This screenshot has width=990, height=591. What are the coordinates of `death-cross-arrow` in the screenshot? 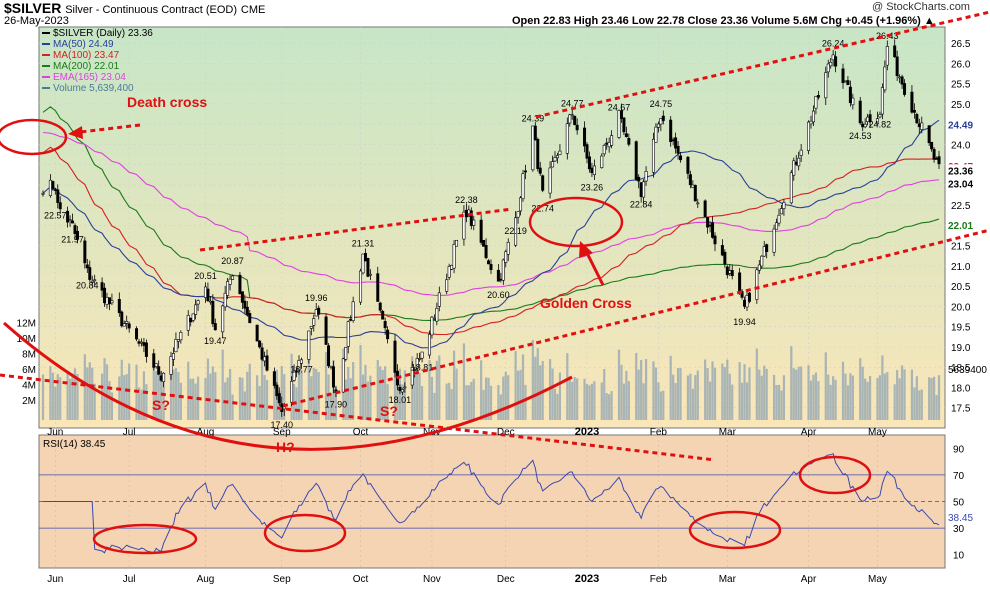 It's located at (106, 129).